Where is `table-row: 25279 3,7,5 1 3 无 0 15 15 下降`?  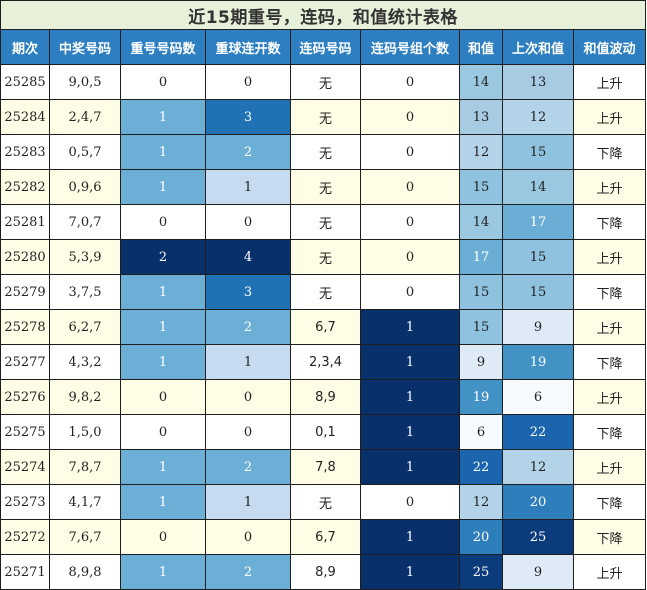
table-row: 25279 3,7,5 1 3 无 0 15 15 下降 is located at coordinates (323, 292).